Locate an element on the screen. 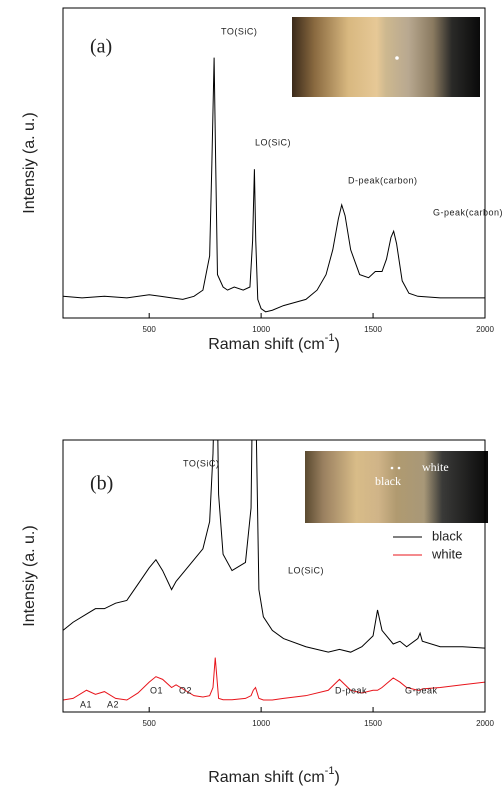  peak-annotation: O2 is located at coordinates (185, 690).